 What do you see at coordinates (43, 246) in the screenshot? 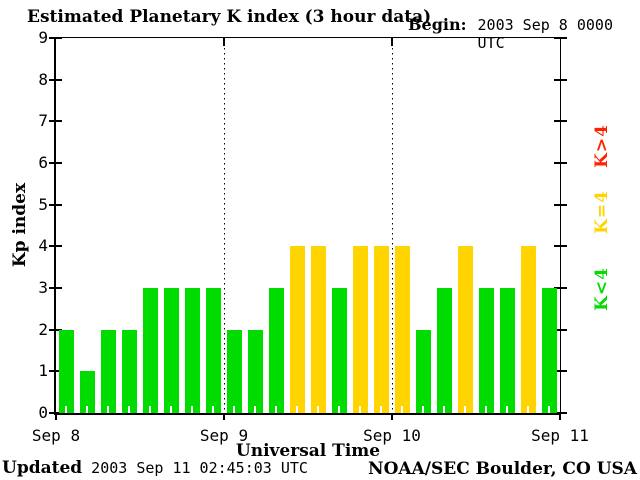
I see `y-axis-tick-label: 4` at bounding box center [43, 246].